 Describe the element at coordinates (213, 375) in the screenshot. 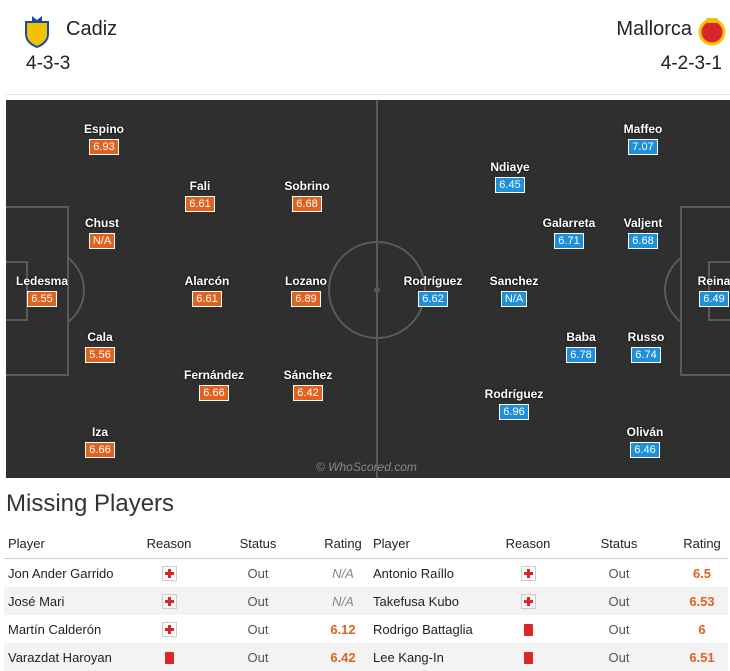

I see `player-name: Fernández` at that location.